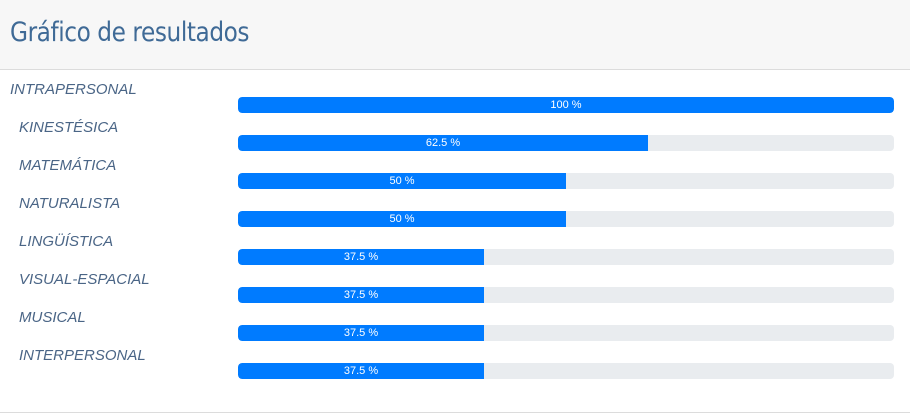  I want to click on page-title: Gráfico de resultados, so click(130, 32).